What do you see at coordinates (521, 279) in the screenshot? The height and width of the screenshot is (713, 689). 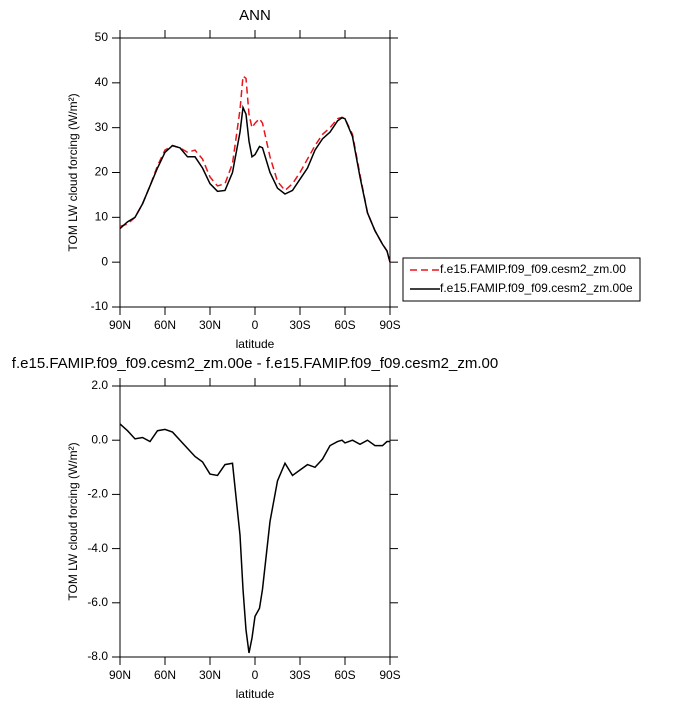 I see `legend-box` at bounding box center [521, 279].